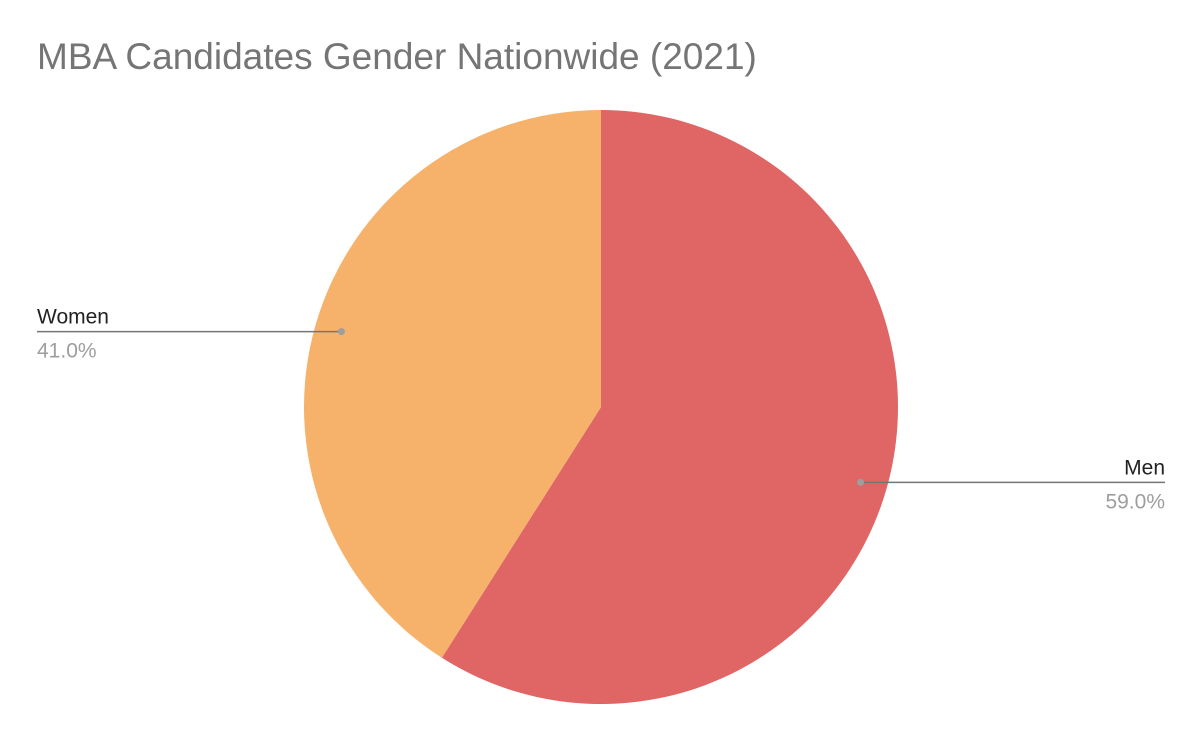 The width and height of the screenshot is (1202, 742). Describe the element at coordinates (1135, 501) in the screenshot. I see `slice-percent-men: 59.0%` at that location.